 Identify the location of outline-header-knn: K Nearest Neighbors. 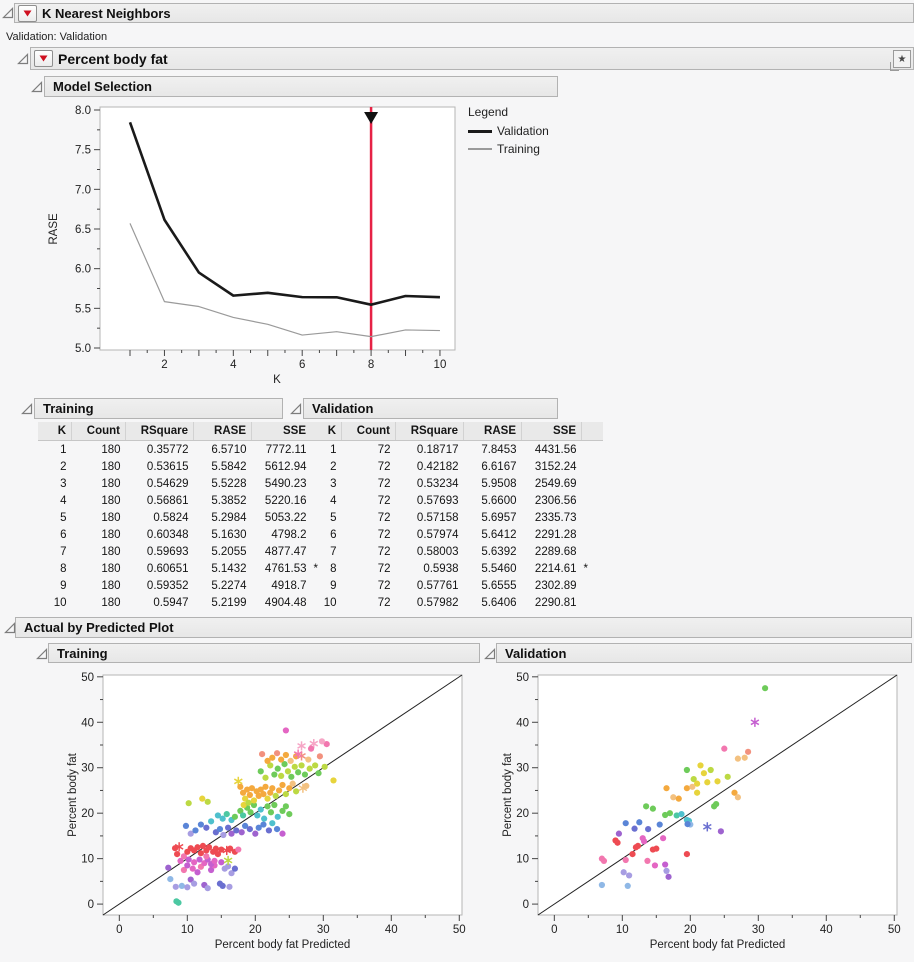
(464, 13).